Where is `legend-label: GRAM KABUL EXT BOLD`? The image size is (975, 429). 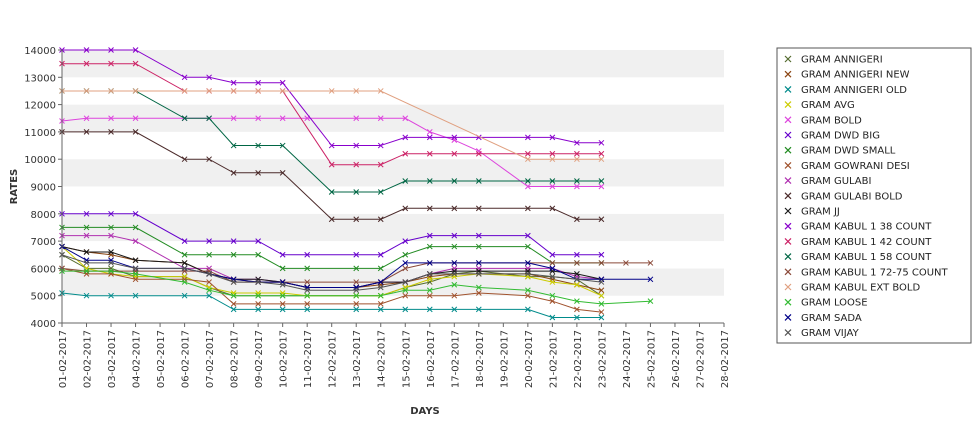
legend-label: GRAM KABUL EXT BOLD is located at coordinates (860, 288).